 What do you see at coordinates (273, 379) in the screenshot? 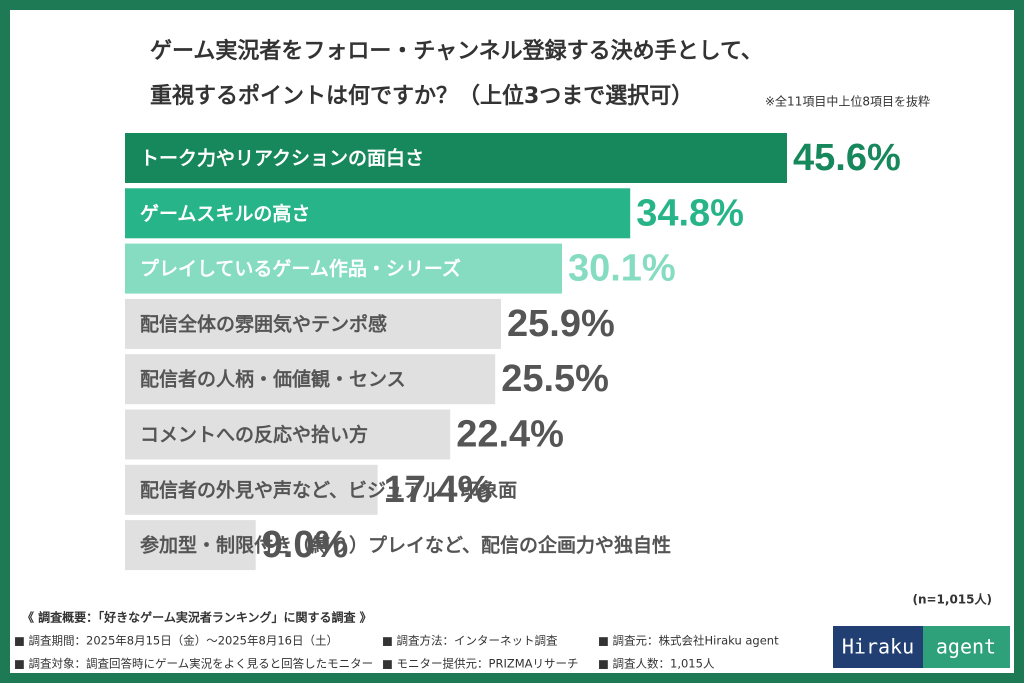
I see `bar-label: 配信者の人柄・価値観・センス` at bounding box center [273, 379].